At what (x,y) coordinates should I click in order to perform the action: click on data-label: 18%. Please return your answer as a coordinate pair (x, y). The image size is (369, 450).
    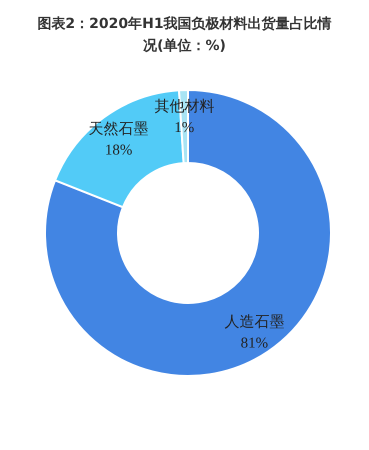
    Looking at the image, I should click on (118, 150).